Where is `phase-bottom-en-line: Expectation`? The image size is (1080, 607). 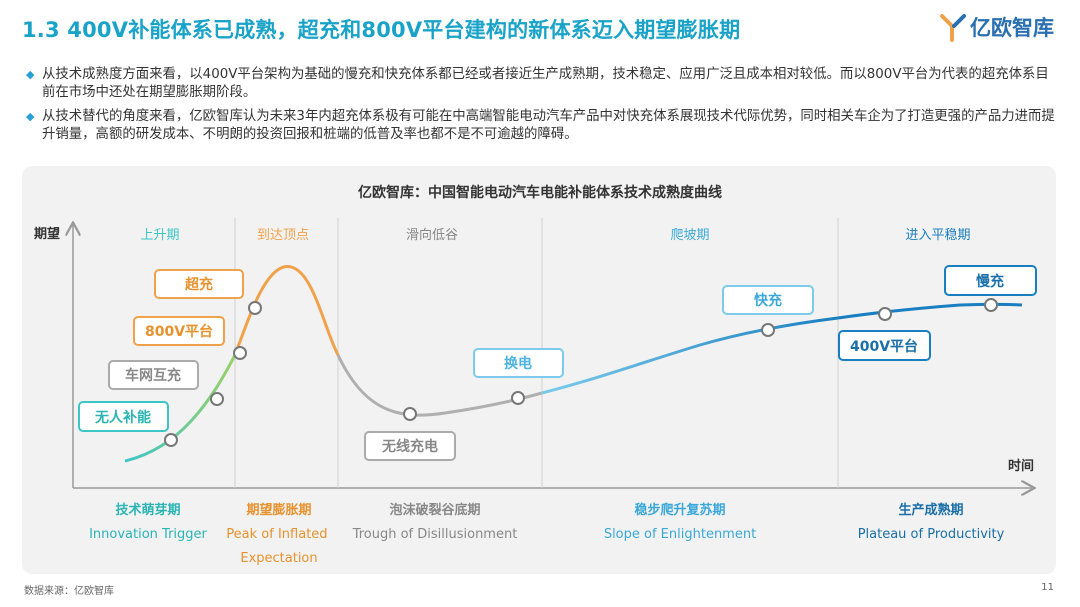
phase-bottom-en-line: Expectation is located at coordinates (278, 558).